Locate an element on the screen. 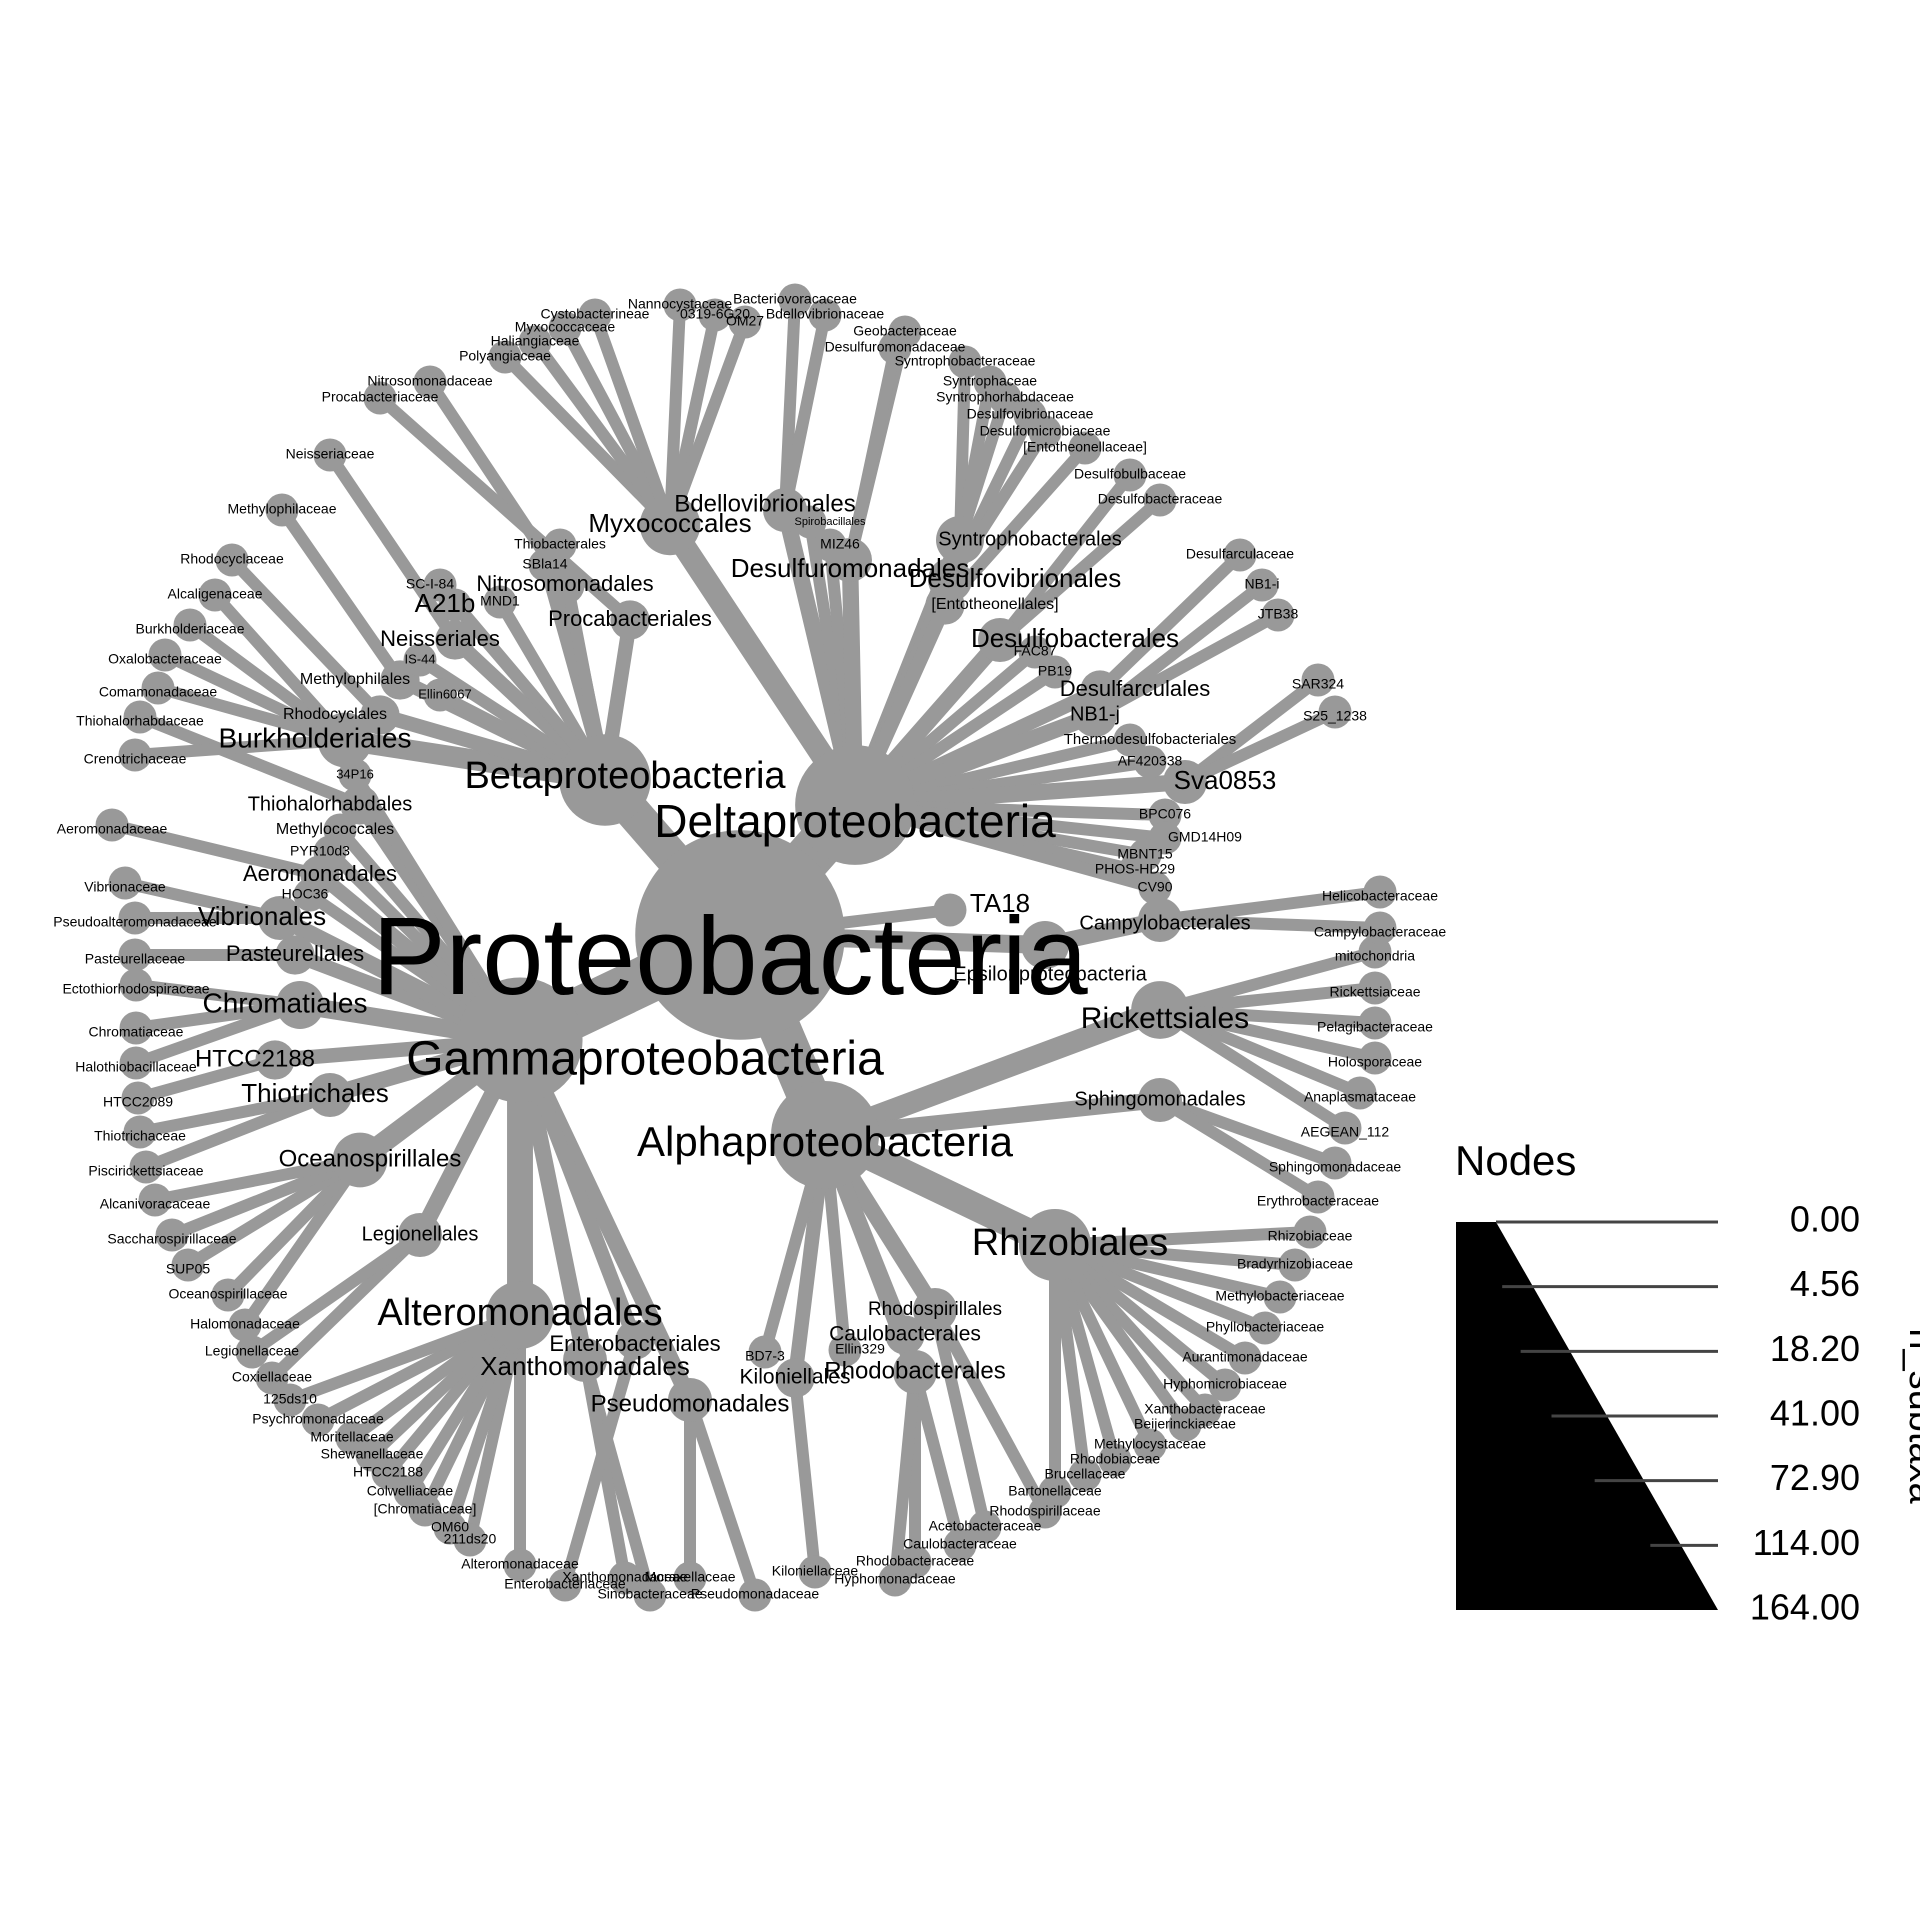 This screenshot has height=1925, width=1920. edge-desulfuromonadales-desulfuromonadaceae is located at coordinates (872, 454).